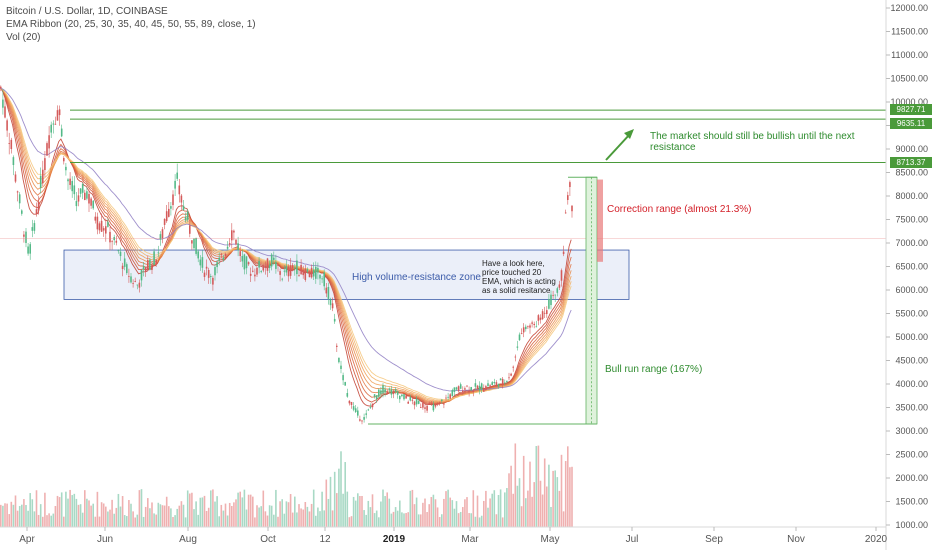 This screenshot has height=550, width=932. Describe the element at coordinates (632, 539) in the screenshot. I see `x-tick-label: Jul` at that location.